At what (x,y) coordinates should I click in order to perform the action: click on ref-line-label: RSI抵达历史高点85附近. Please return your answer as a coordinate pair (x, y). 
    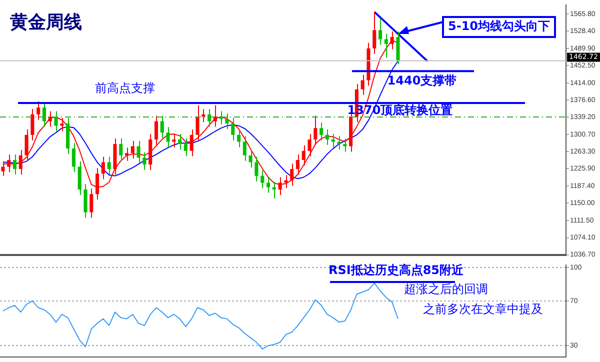
    Looking at the image, I should click on (396, 270).